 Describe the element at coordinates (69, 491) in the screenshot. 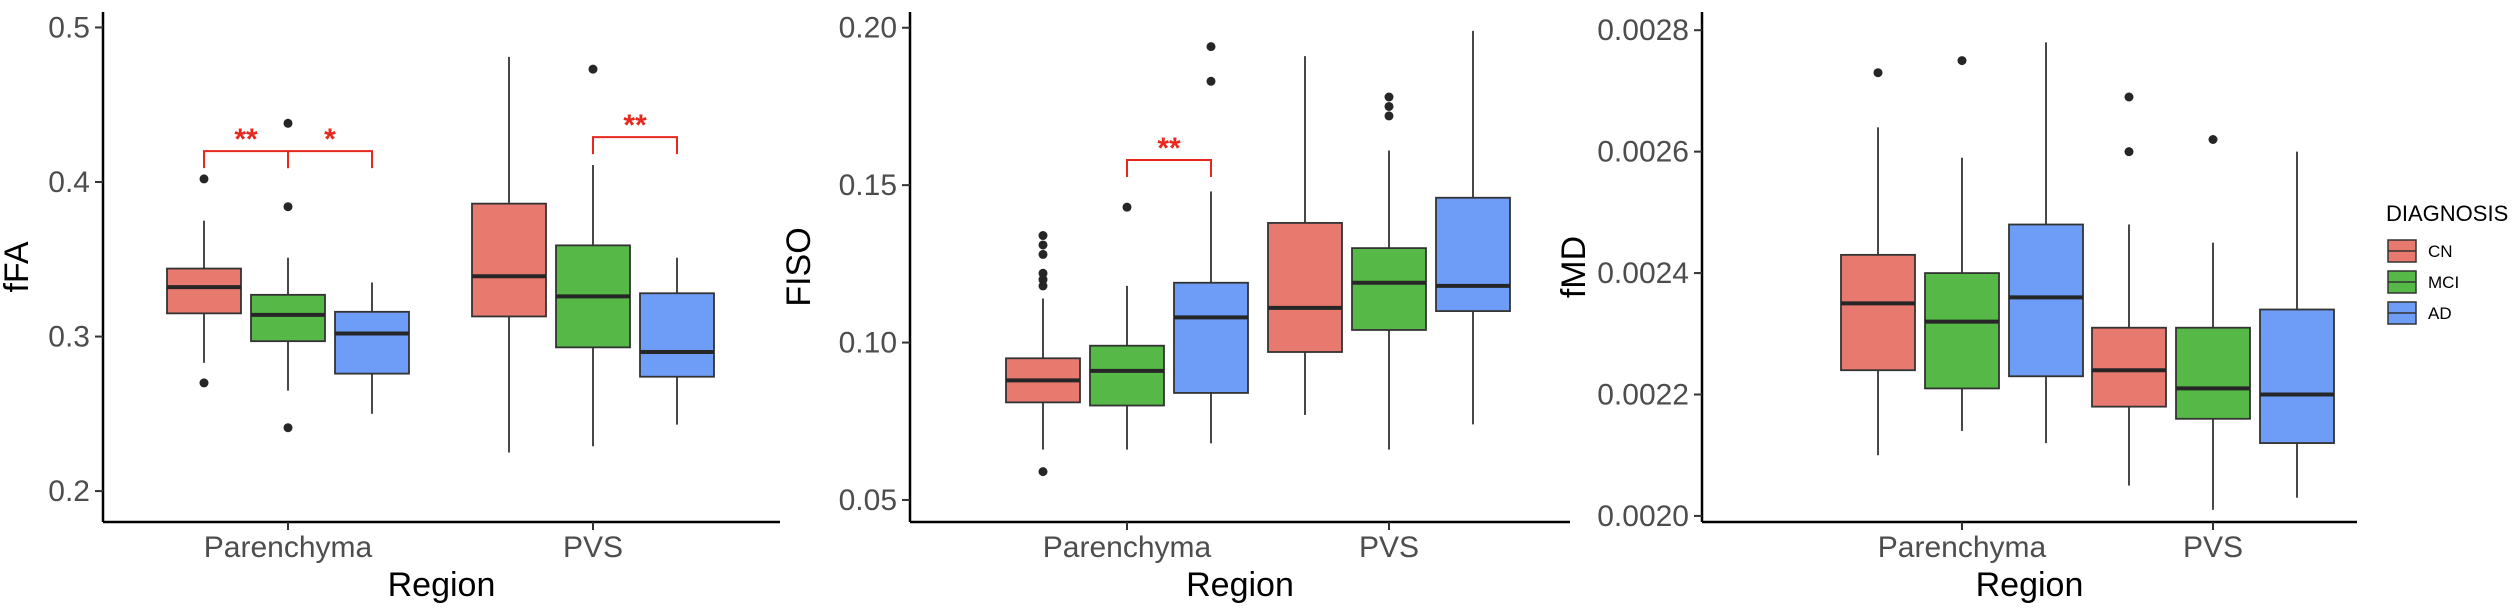

I see `y-tick-label: 0.2` at that location.